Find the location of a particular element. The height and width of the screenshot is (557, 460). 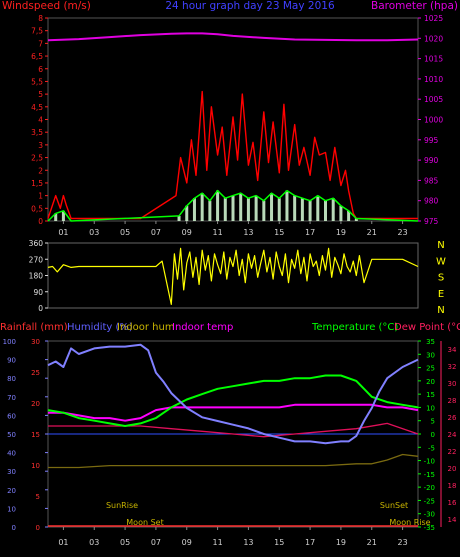

barometer-tick-label: 995 is located at coordinates (431, 140).